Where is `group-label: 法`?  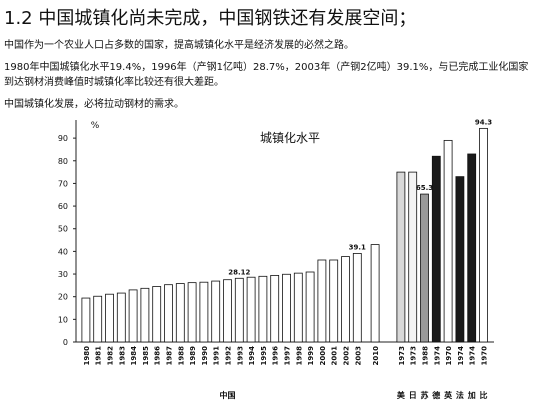
group-label: 法 is located at coordinates (460, 395).